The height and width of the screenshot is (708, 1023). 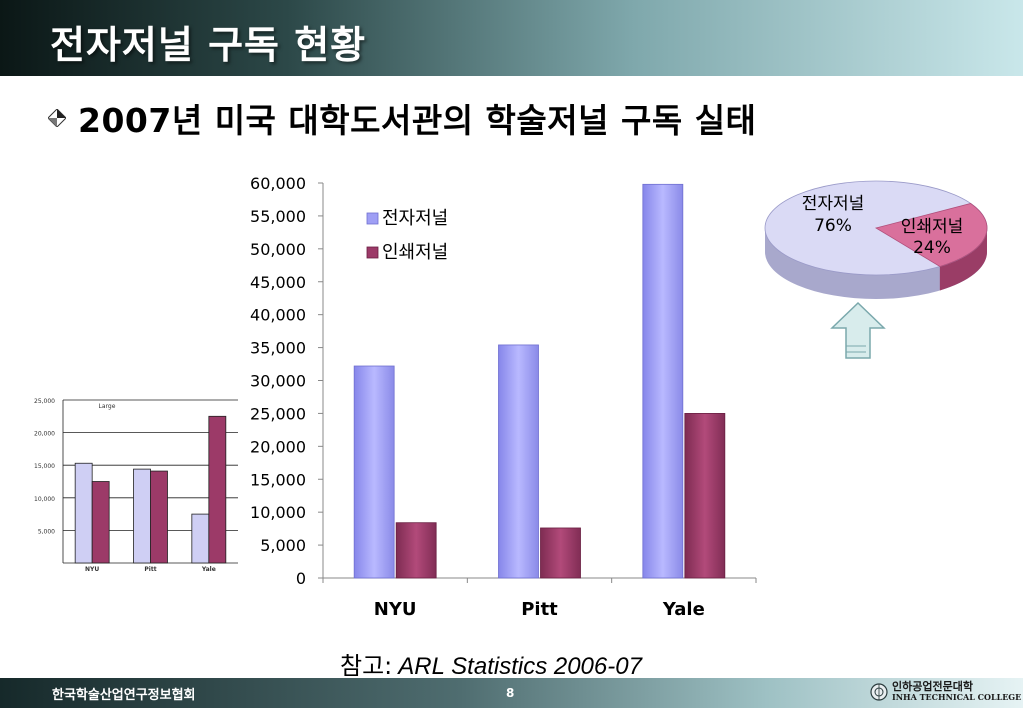 What do you see at coordinates (963, 259) in the screenshot?
I see `pie-side-print` at bounding box center [963, 259].